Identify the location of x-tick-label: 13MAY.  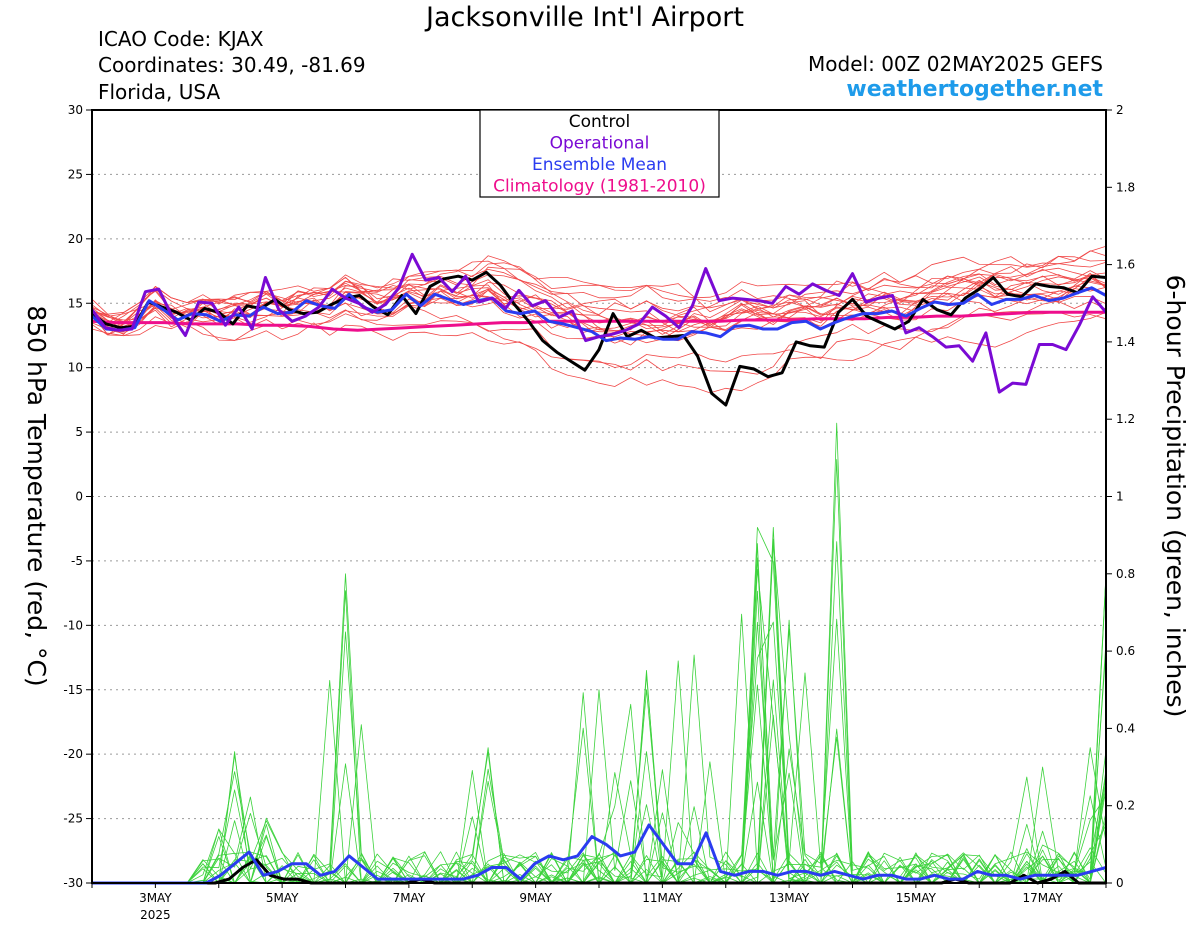
(789, 898).